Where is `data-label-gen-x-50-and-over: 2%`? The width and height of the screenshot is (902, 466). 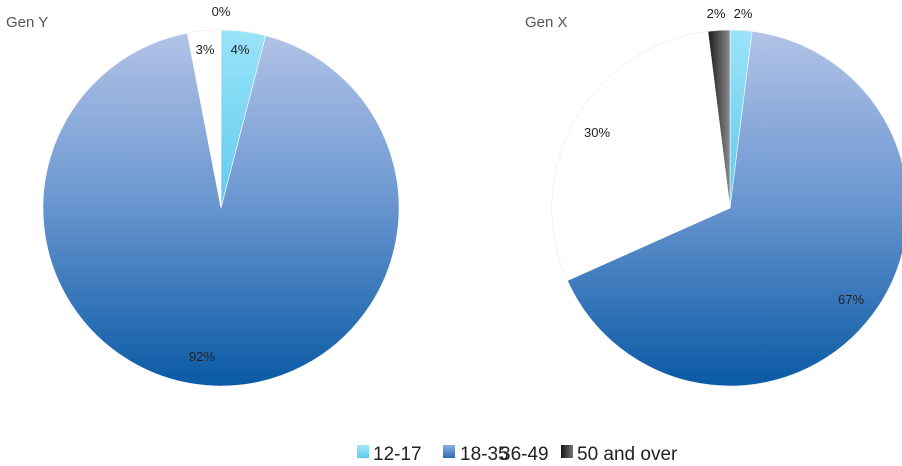 data-label-gen-x-50-and-over: 2% is located at coordinates (716, 13).